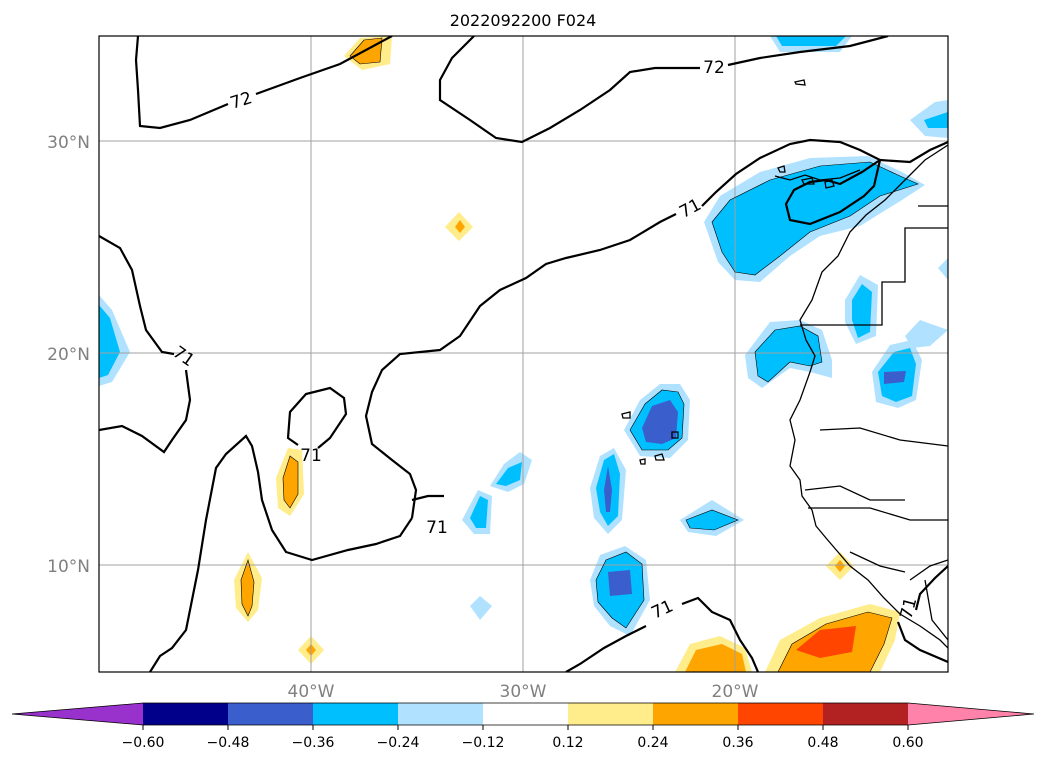  Describe the element at coordinates (483, 743) in the screenshot. I see `colorbar-tick-label: −0.12` at that location.